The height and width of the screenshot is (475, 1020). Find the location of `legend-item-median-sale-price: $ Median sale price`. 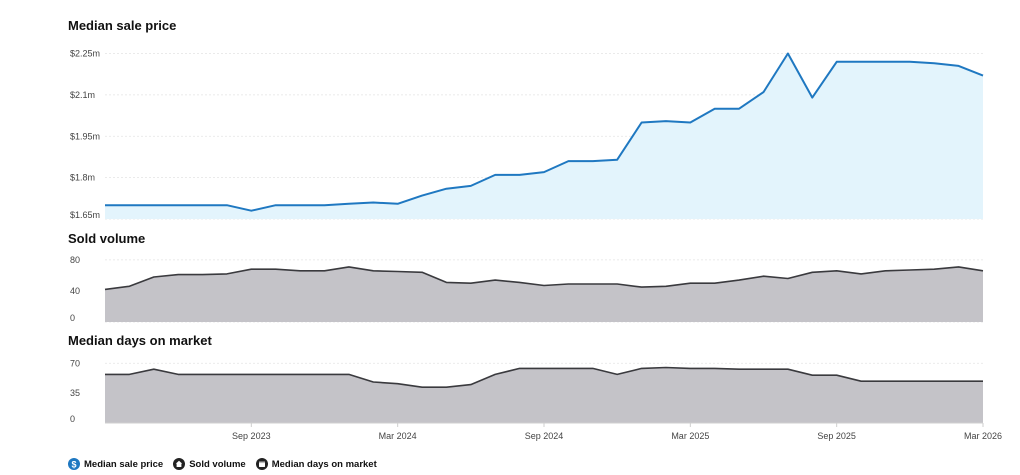

legend-item-median-sale-price: $ Median sale price is located at coordinates (115, 464).